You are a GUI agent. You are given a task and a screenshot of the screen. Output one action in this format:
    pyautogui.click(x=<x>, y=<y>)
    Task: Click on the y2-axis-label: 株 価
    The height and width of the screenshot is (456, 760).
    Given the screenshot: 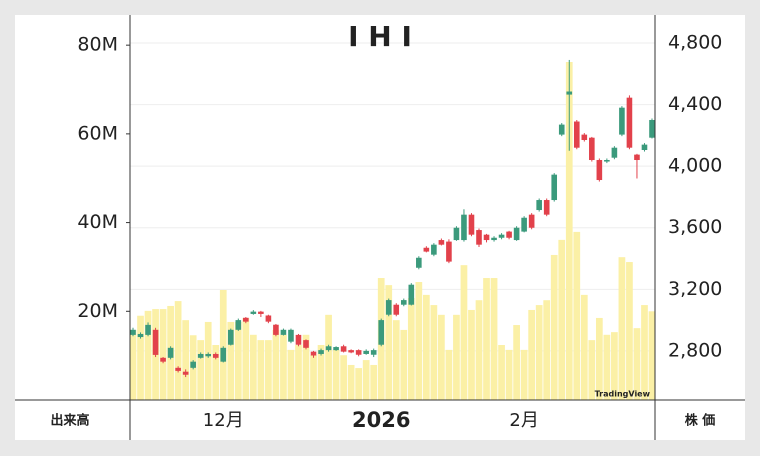 What is the action you would take?
    pyautogui.click(x=700, y=421)
    